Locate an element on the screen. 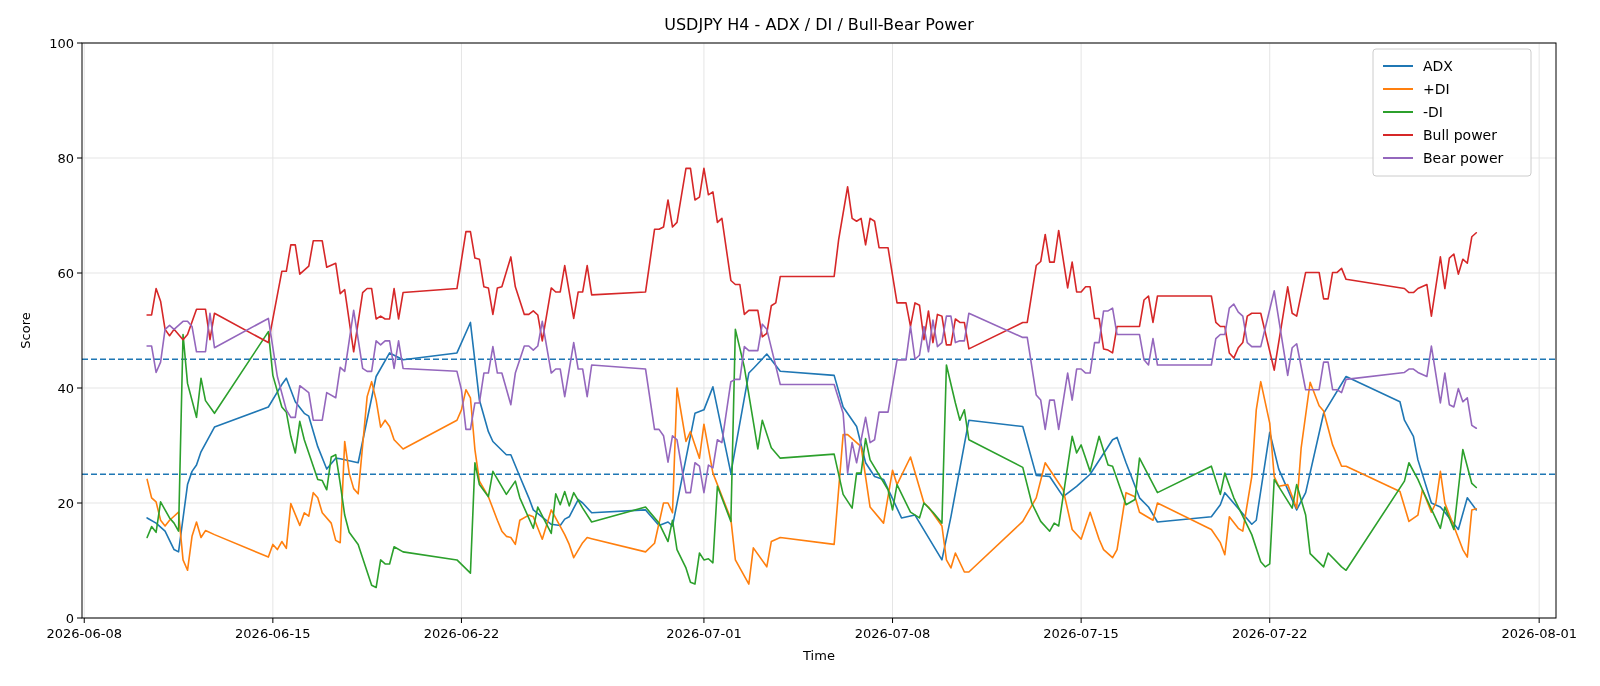  legend-label: -DI is located at coordinates (1433, 112).